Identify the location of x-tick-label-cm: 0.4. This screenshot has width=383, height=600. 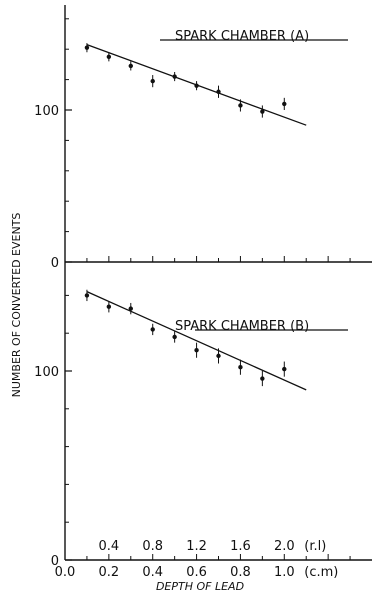
(152, 572).